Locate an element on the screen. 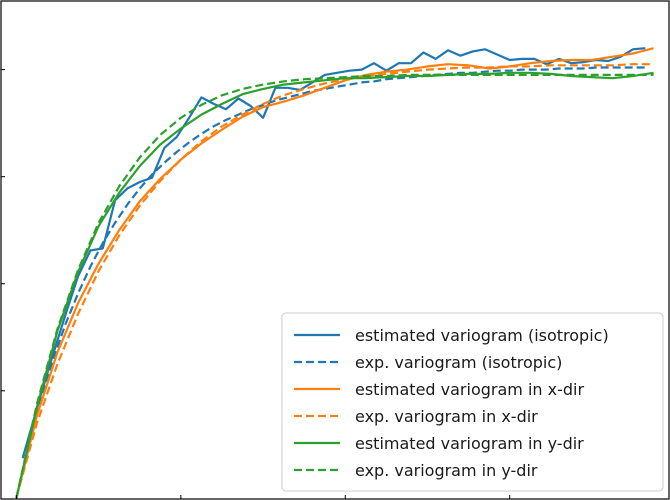 The image size is (670, 500). legend-label-2: estimated variogram in x-dir is located at coordinates (469, 389).